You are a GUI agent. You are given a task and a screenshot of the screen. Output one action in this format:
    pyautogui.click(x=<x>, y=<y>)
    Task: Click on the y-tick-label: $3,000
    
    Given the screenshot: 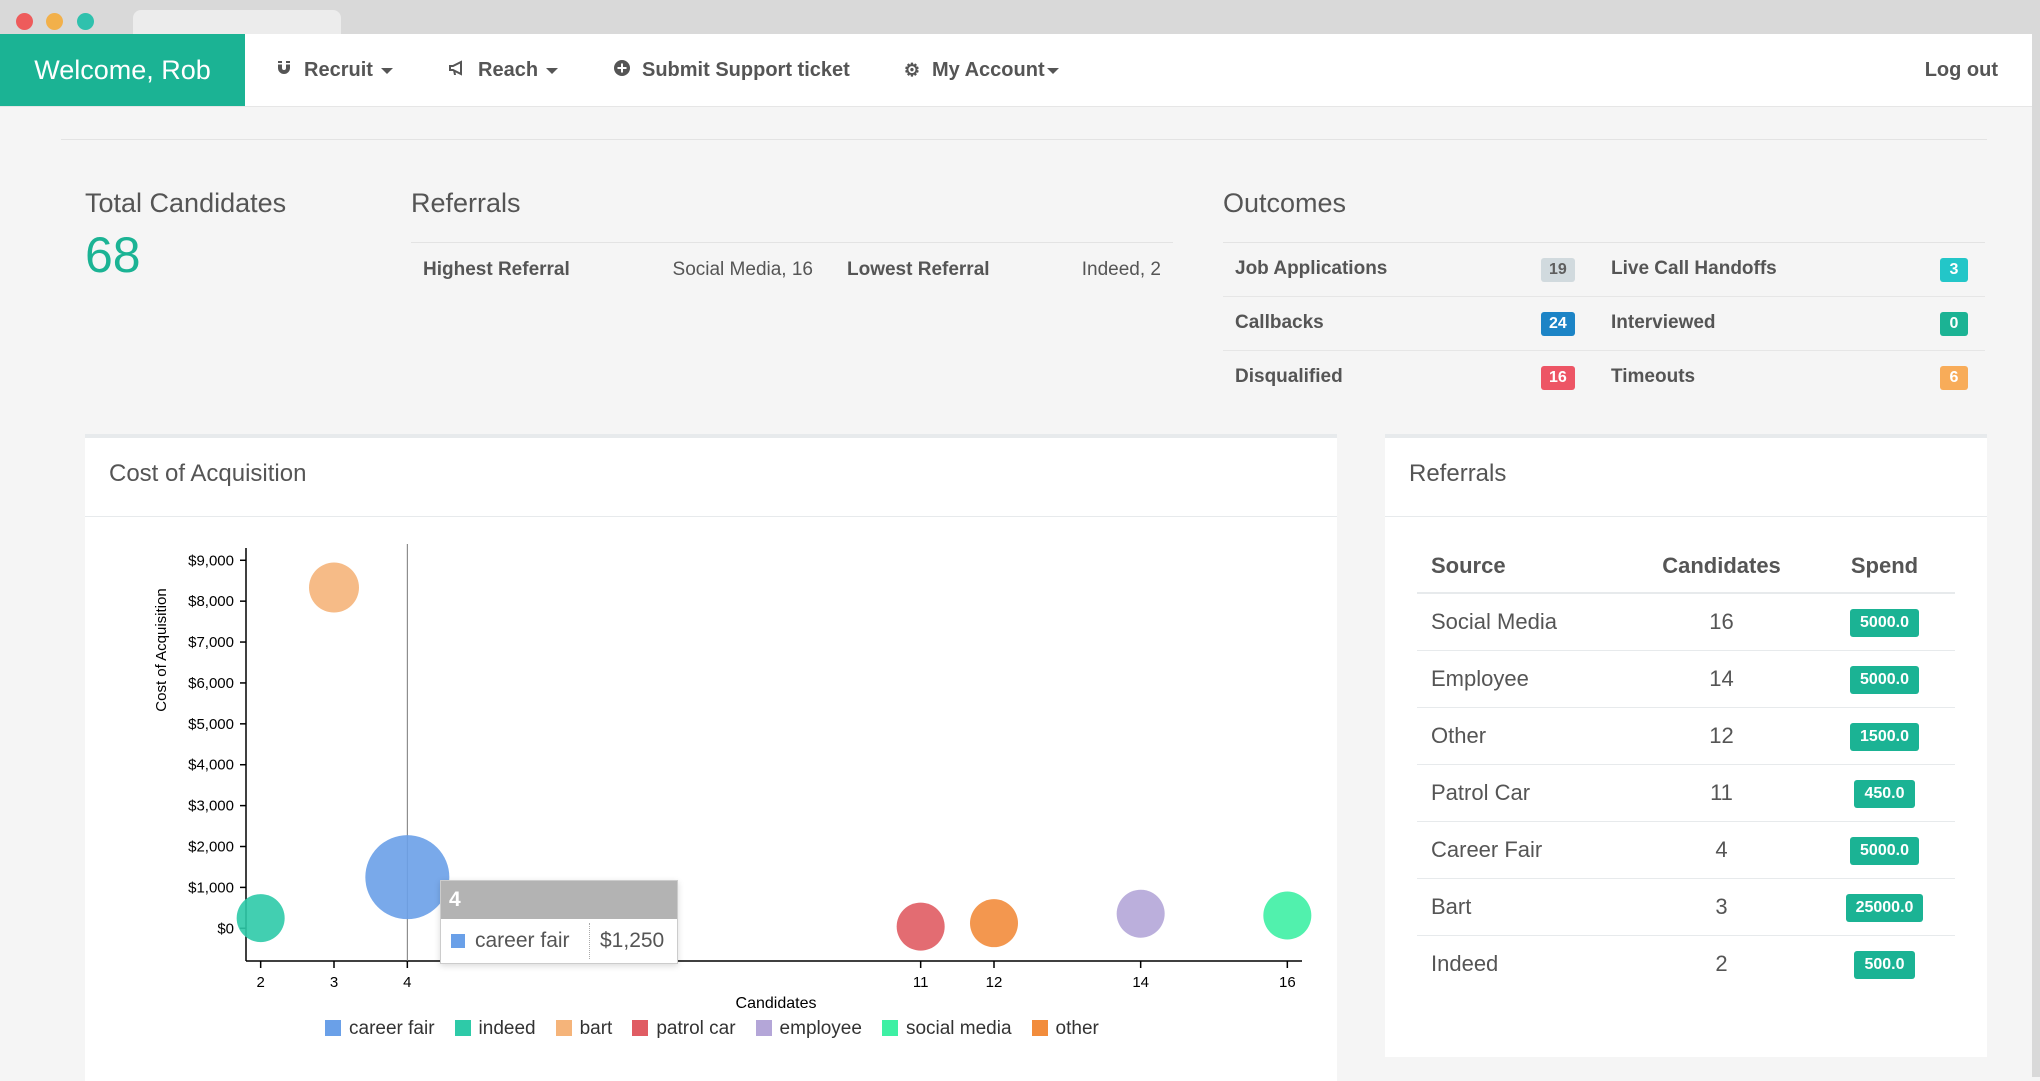 What is the action you would take?
    pyautogui.click(x=211, y=806)
    